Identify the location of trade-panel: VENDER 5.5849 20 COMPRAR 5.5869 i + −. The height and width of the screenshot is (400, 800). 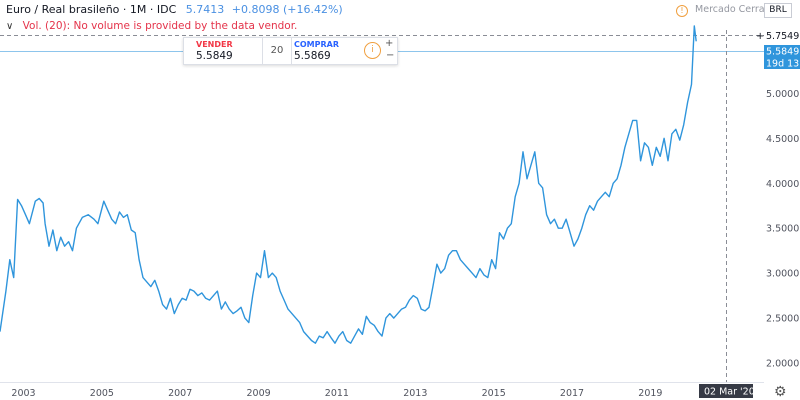
(290, 51).